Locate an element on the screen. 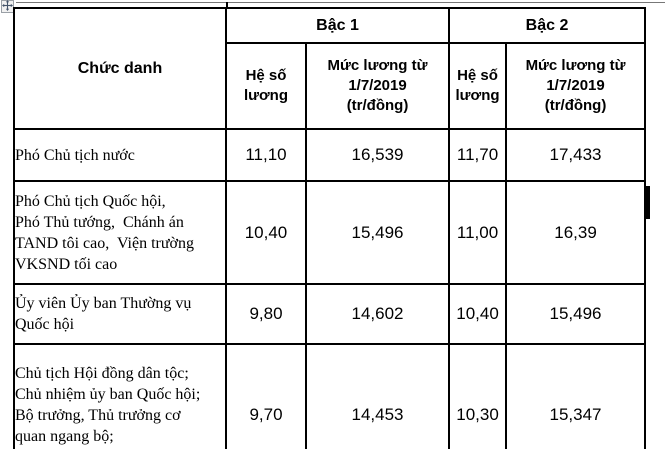  bac1-he-so-cell: 10,40 is located at coordinates (266, 232).